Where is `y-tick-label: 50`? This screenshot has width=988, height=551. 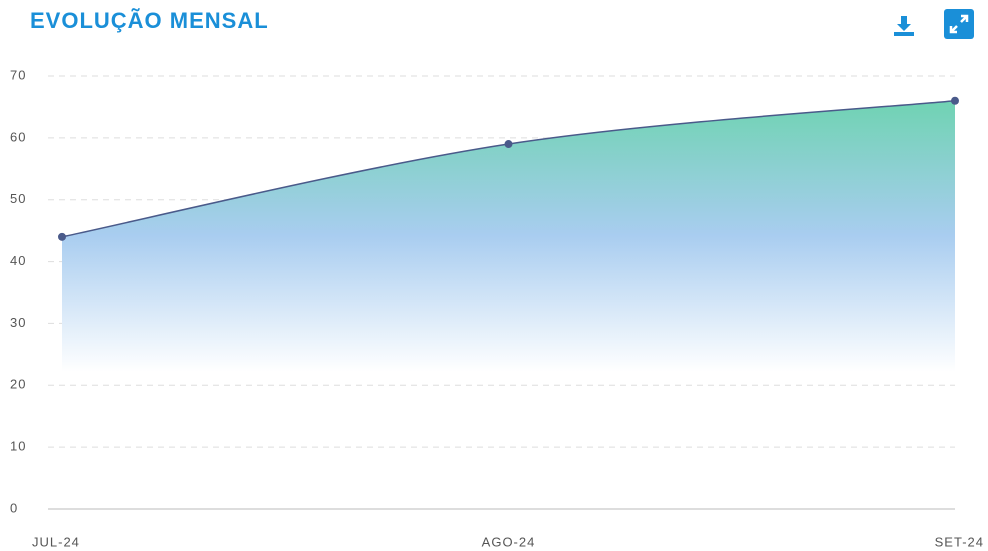
y-tick-label: 50 is located at coordinates (18, 198).